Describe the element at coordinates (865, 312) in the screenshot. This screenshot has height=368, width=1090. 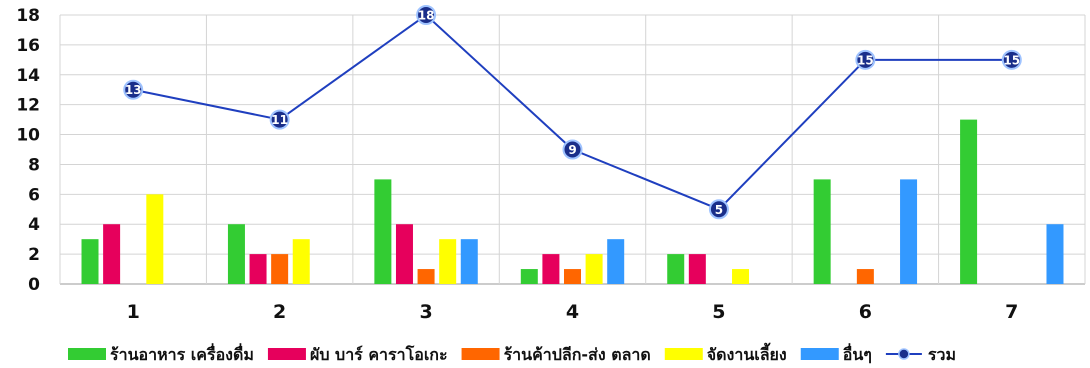
I see `x-tick-label: 6` at that location.